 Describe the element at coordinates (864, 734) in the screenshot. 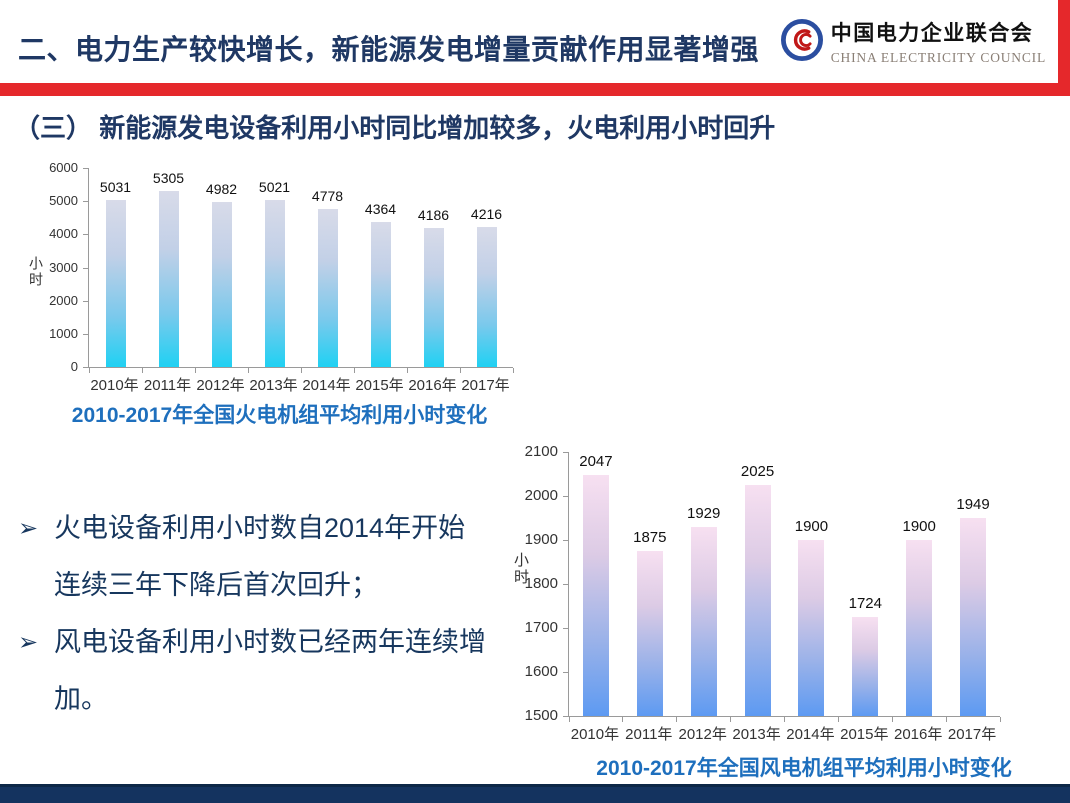

I see `x-tick-label: 2015年` at that location.